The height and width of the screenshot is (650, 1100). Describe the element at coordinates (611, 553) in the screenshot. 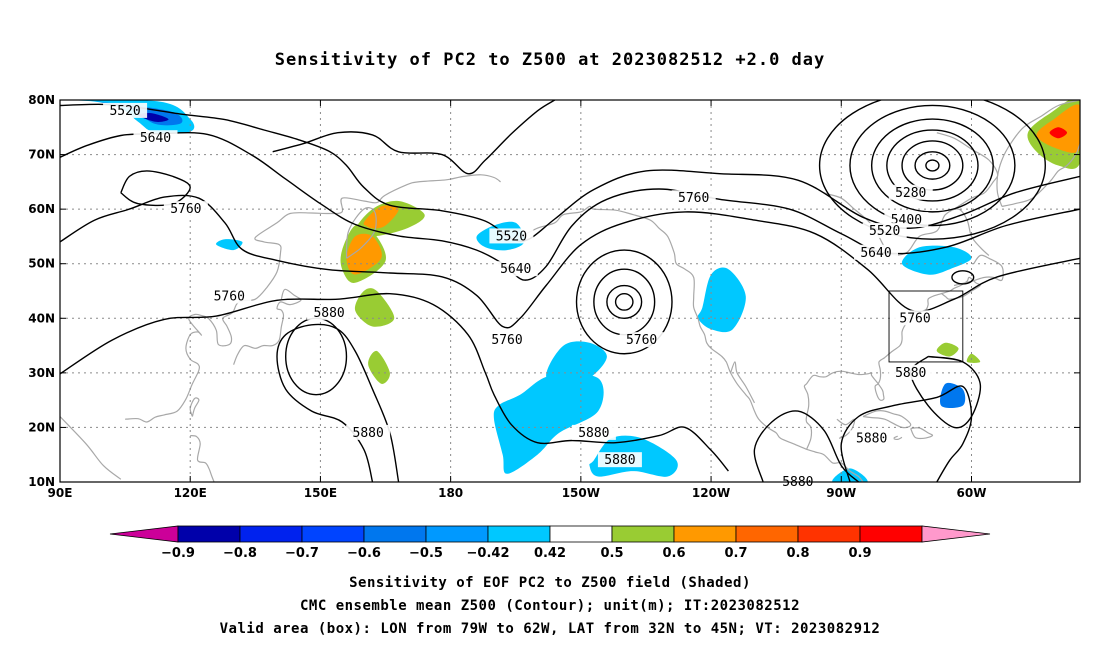

I see `colorbar-label: 0.5` at that location.